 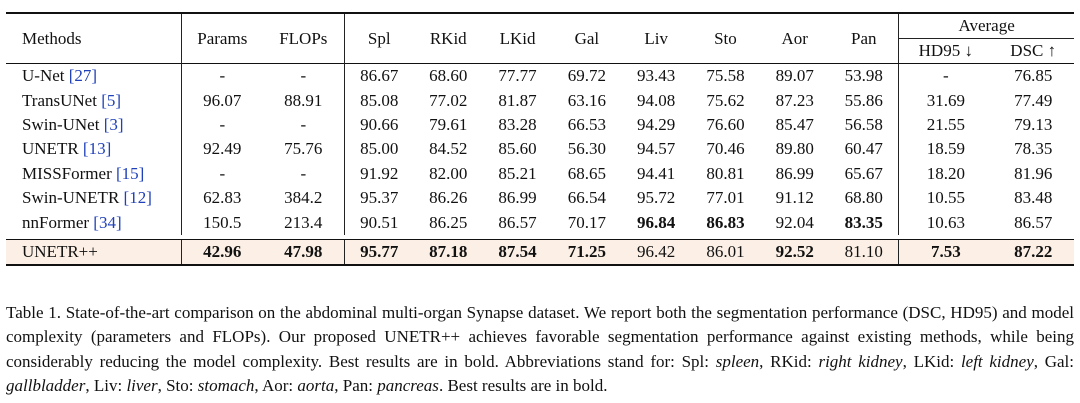 What do you see at coordinates (448, 100) in the screenshot?
I see `organ-score-cell: 77.02` at bounding box center [448, 100].